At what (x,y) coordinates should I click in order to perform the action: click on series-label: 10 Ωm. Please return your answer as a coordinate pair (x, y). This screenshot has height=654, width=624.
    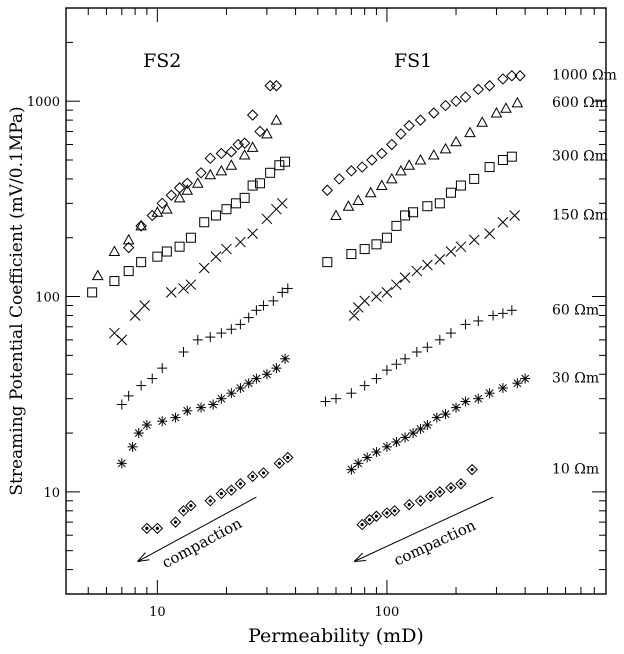
    Looking at the image, I should click on (575, 470).